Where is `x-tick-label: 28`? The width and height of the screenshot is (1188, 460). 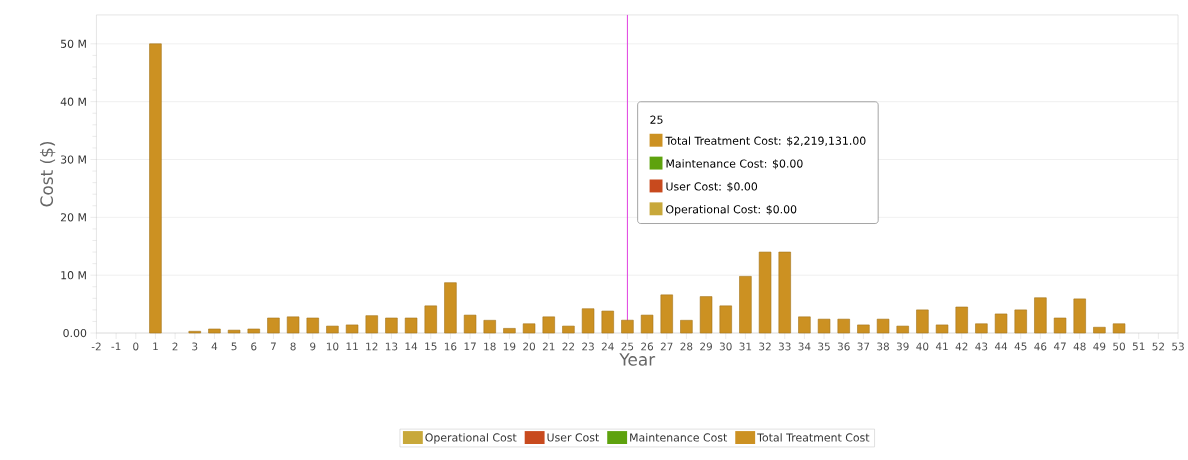
x-tick-label: 28 is located at coordinates (686, 346).